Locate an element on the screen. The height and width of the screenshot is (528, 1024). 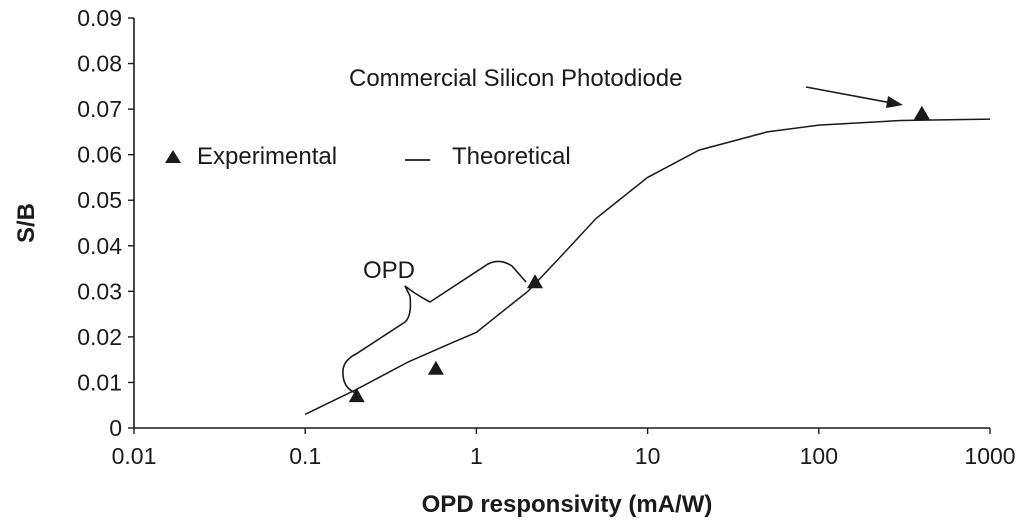
x-tick-label: 1 is located at coordinates (476, 456).